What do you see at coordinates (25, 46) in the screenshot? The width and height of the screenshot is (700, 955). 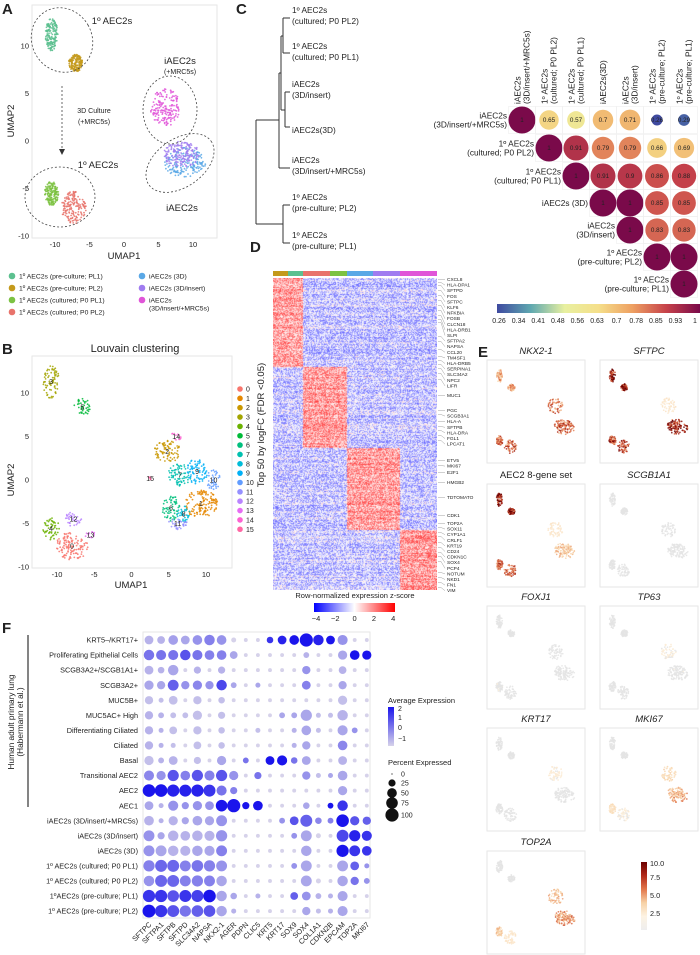 I see `y-tick-label: 10` at bounding box center [25, 46].